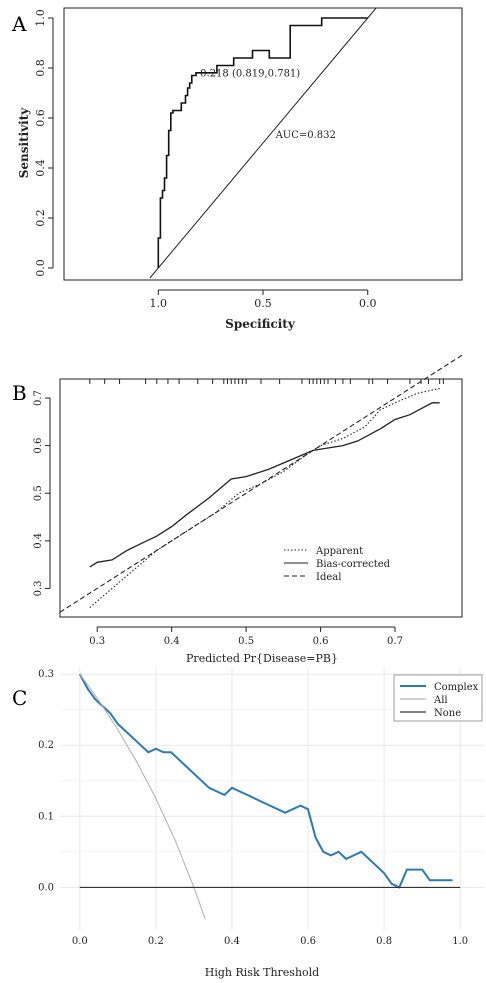  I want to click on panel-a-label: A, so click(19, 24).